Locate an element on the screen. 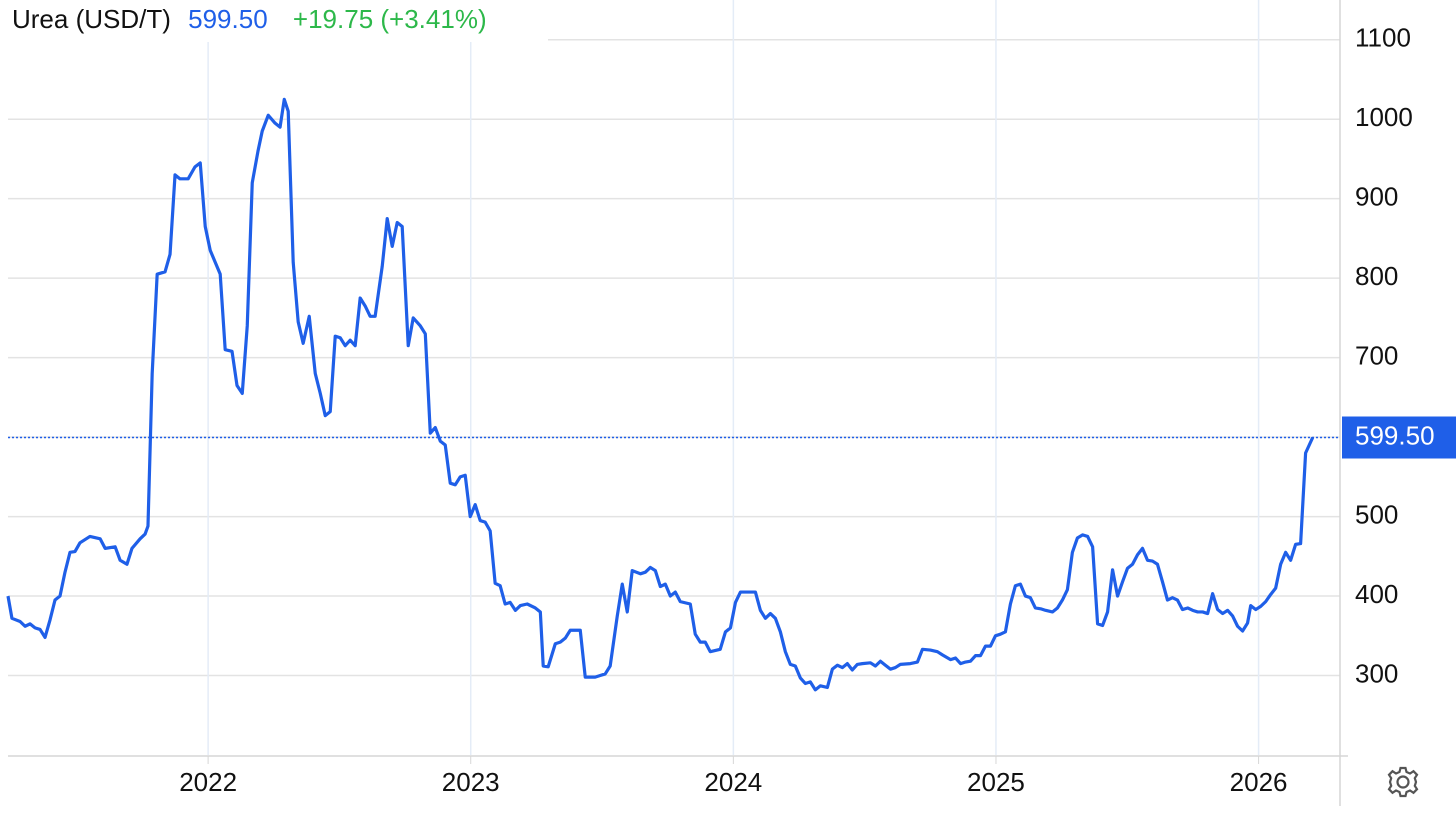 Image resolution: width=1456 pixels, height=816 pixels. y-tick-label: 400 is located at coordinates (1376, 594).